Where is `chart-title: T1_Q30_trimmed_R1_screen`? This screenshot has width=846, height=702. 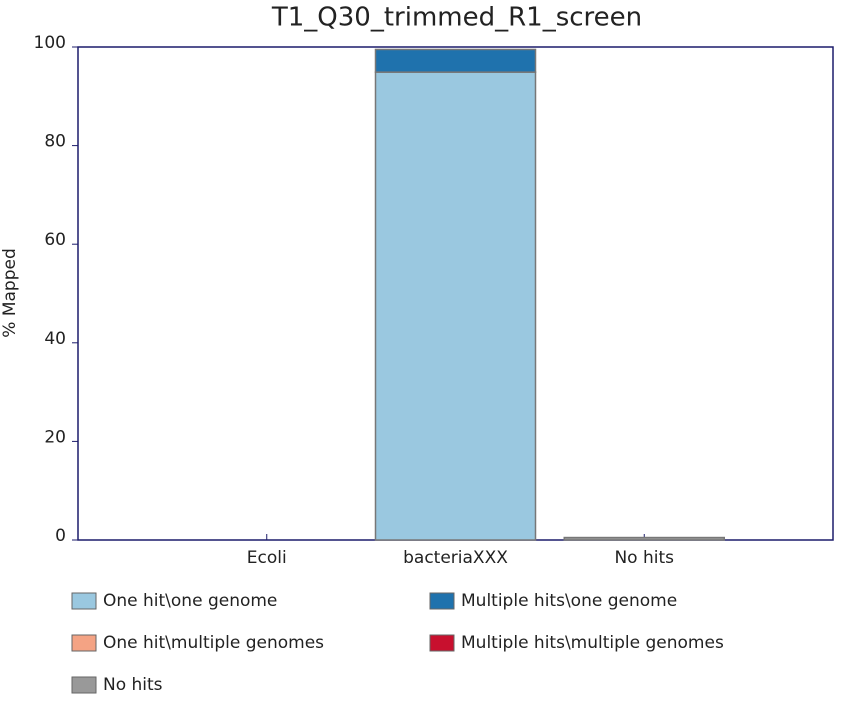 chart-title: T1_Q30_trimmed_R1_screen is located at coordinates (456, 18).